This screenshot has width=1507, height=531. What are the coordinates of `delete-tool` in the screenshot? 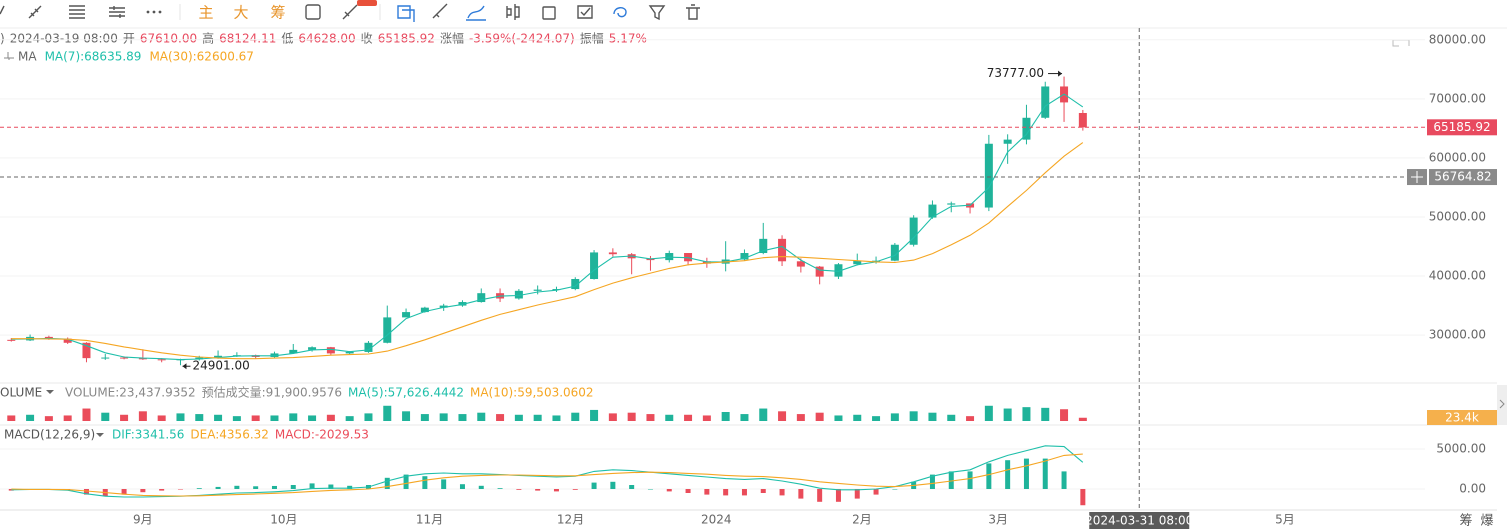 It's located at (693, 12).